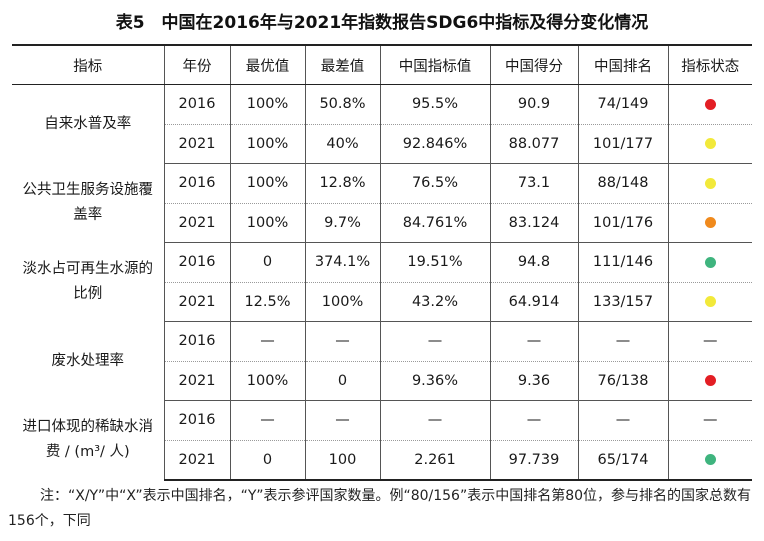  I want to click on china-score-cell: 90.9, so click(533, 104).